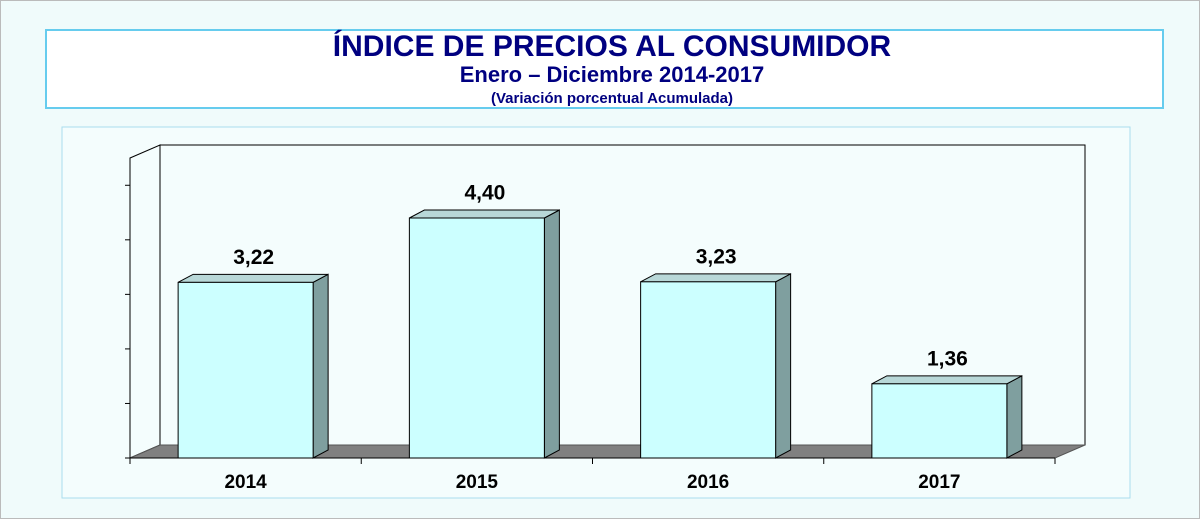 The height and width of the screenshot is (520, 1201). I want to click on side-wall, so click(145, 301).